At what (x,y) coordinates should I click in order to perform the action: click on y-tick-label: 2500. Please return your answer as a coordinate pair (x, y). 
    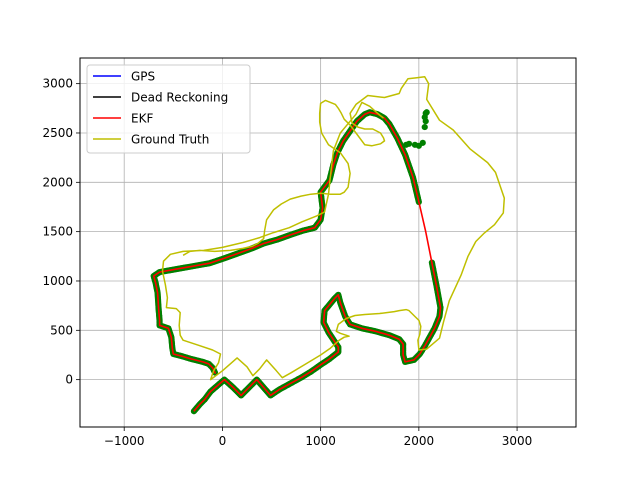
    Looking at the image, I should click on (57, 133).